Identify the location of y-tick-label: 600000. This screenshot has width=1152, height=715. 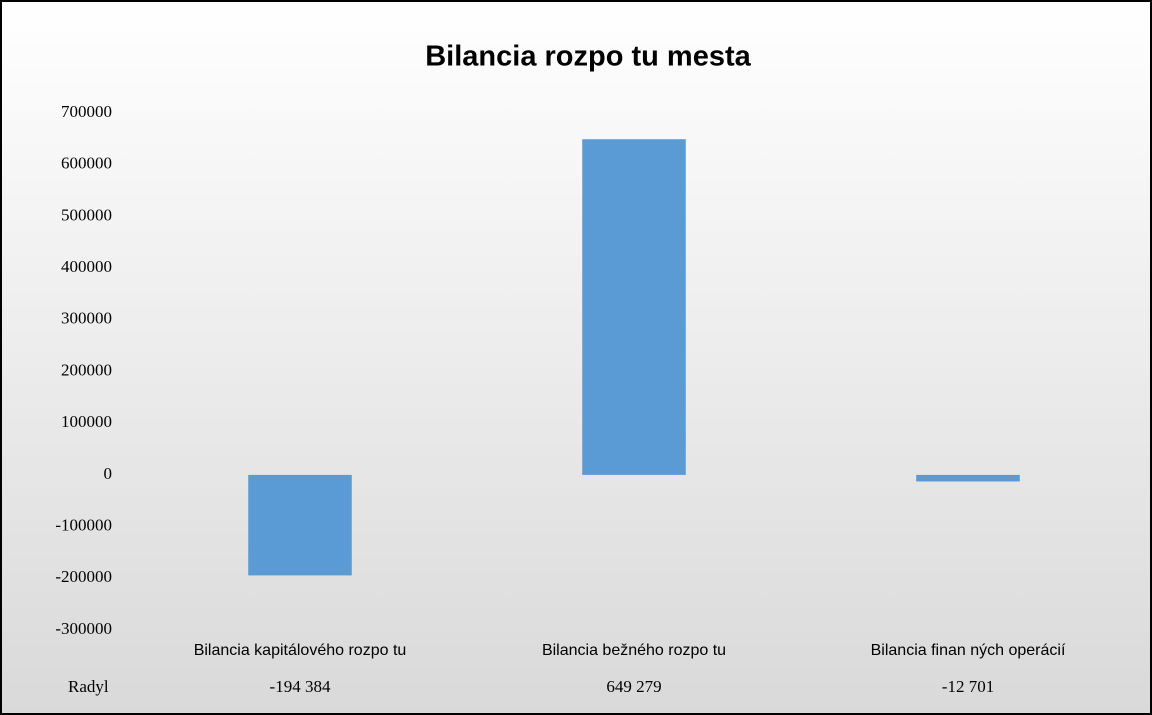
(86, 163).